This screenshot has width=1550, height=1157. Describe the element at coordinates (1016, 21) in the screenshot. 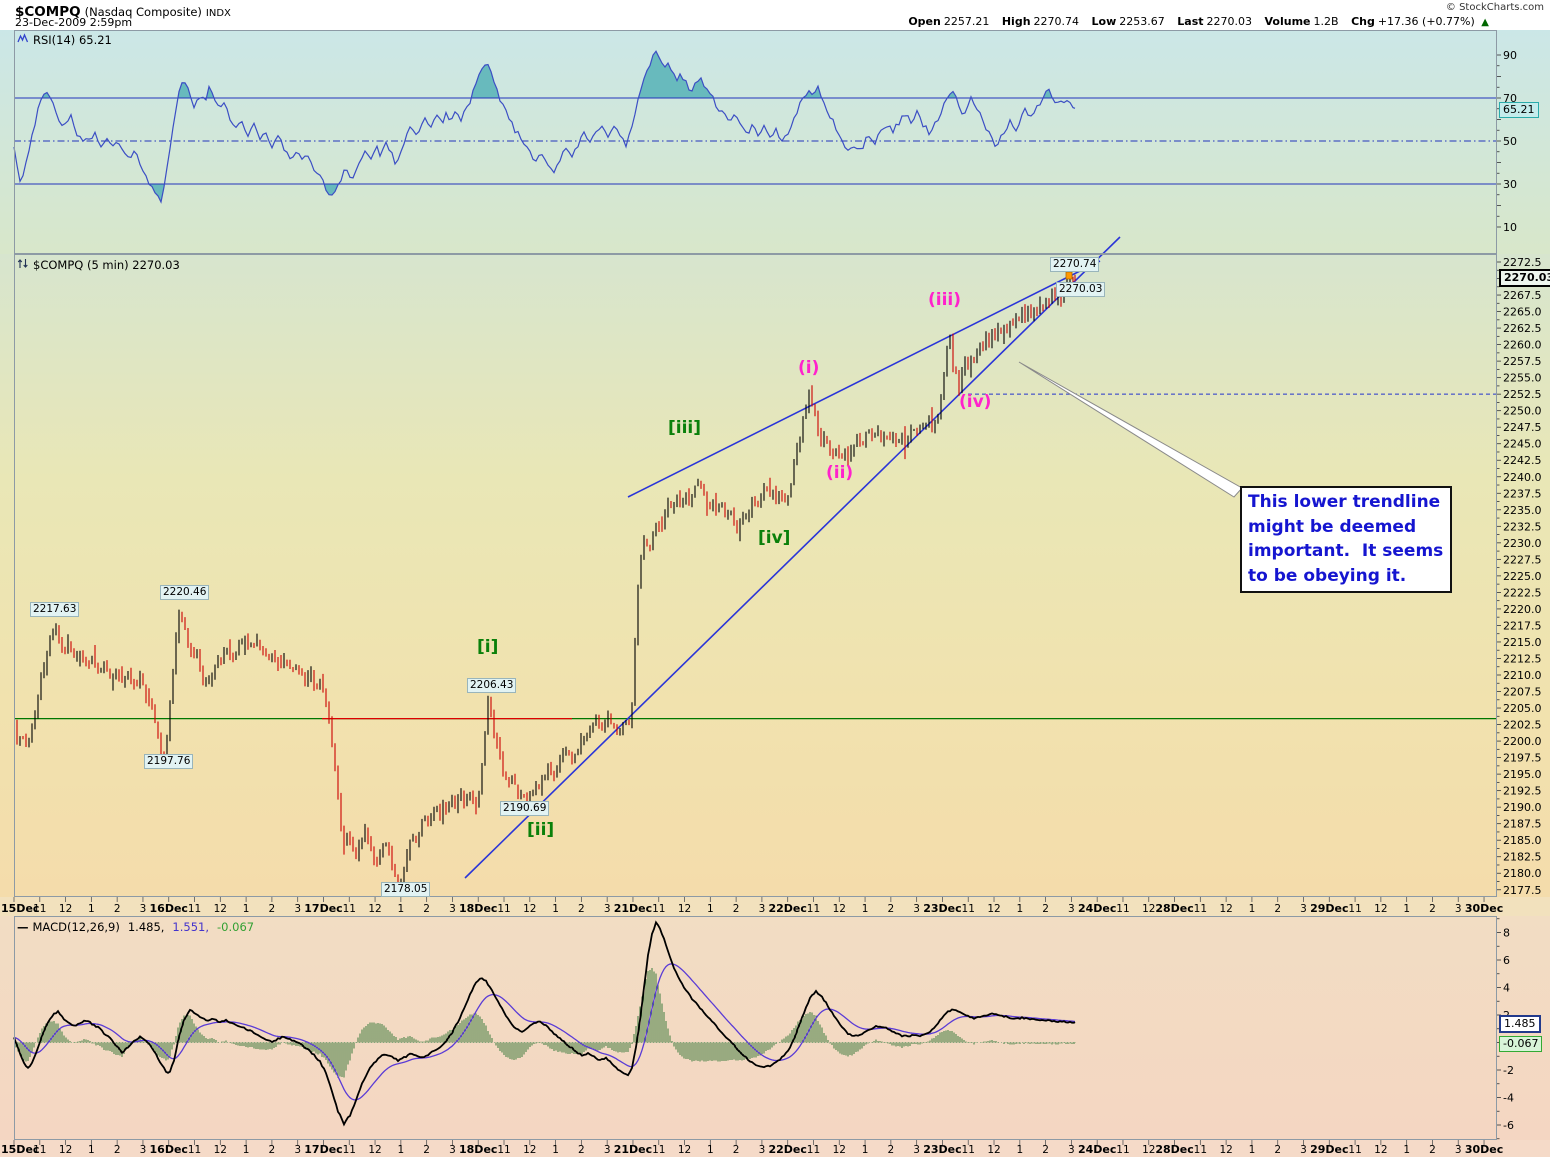

I see `high-label: High` at that location.